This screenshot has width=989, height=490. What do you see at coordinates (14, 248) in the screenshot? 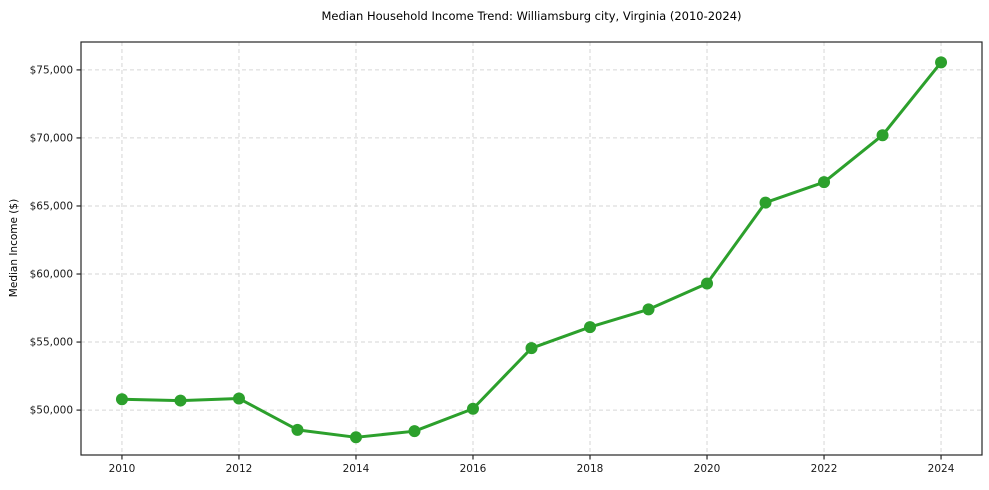
I see `y-axis-label: Median Income ($)` at bounding box center [14, 248].